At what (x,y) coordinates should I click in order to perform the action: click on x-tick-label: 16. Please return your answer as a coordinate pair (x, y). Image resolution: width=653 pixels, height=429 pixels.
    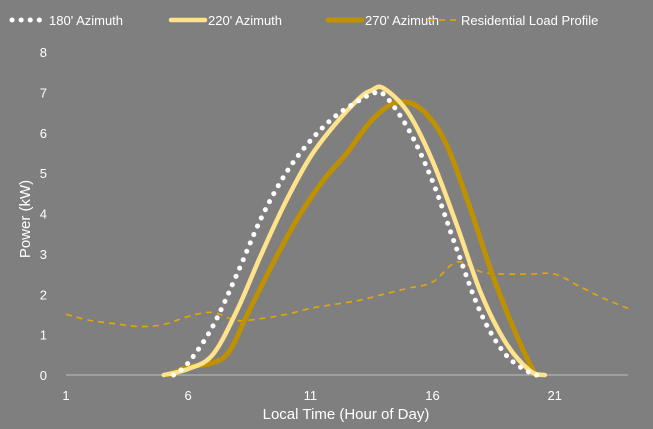
    Looking at the image, I should click on (432, 395).